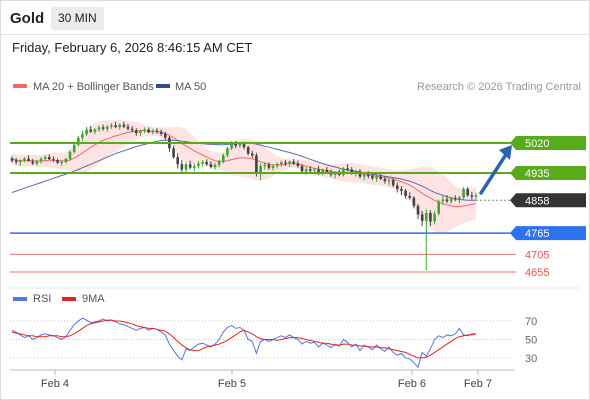 The height and width of the screenshot is (400, 590). I want to click on level-resistance: 4935, so click(298, 173).